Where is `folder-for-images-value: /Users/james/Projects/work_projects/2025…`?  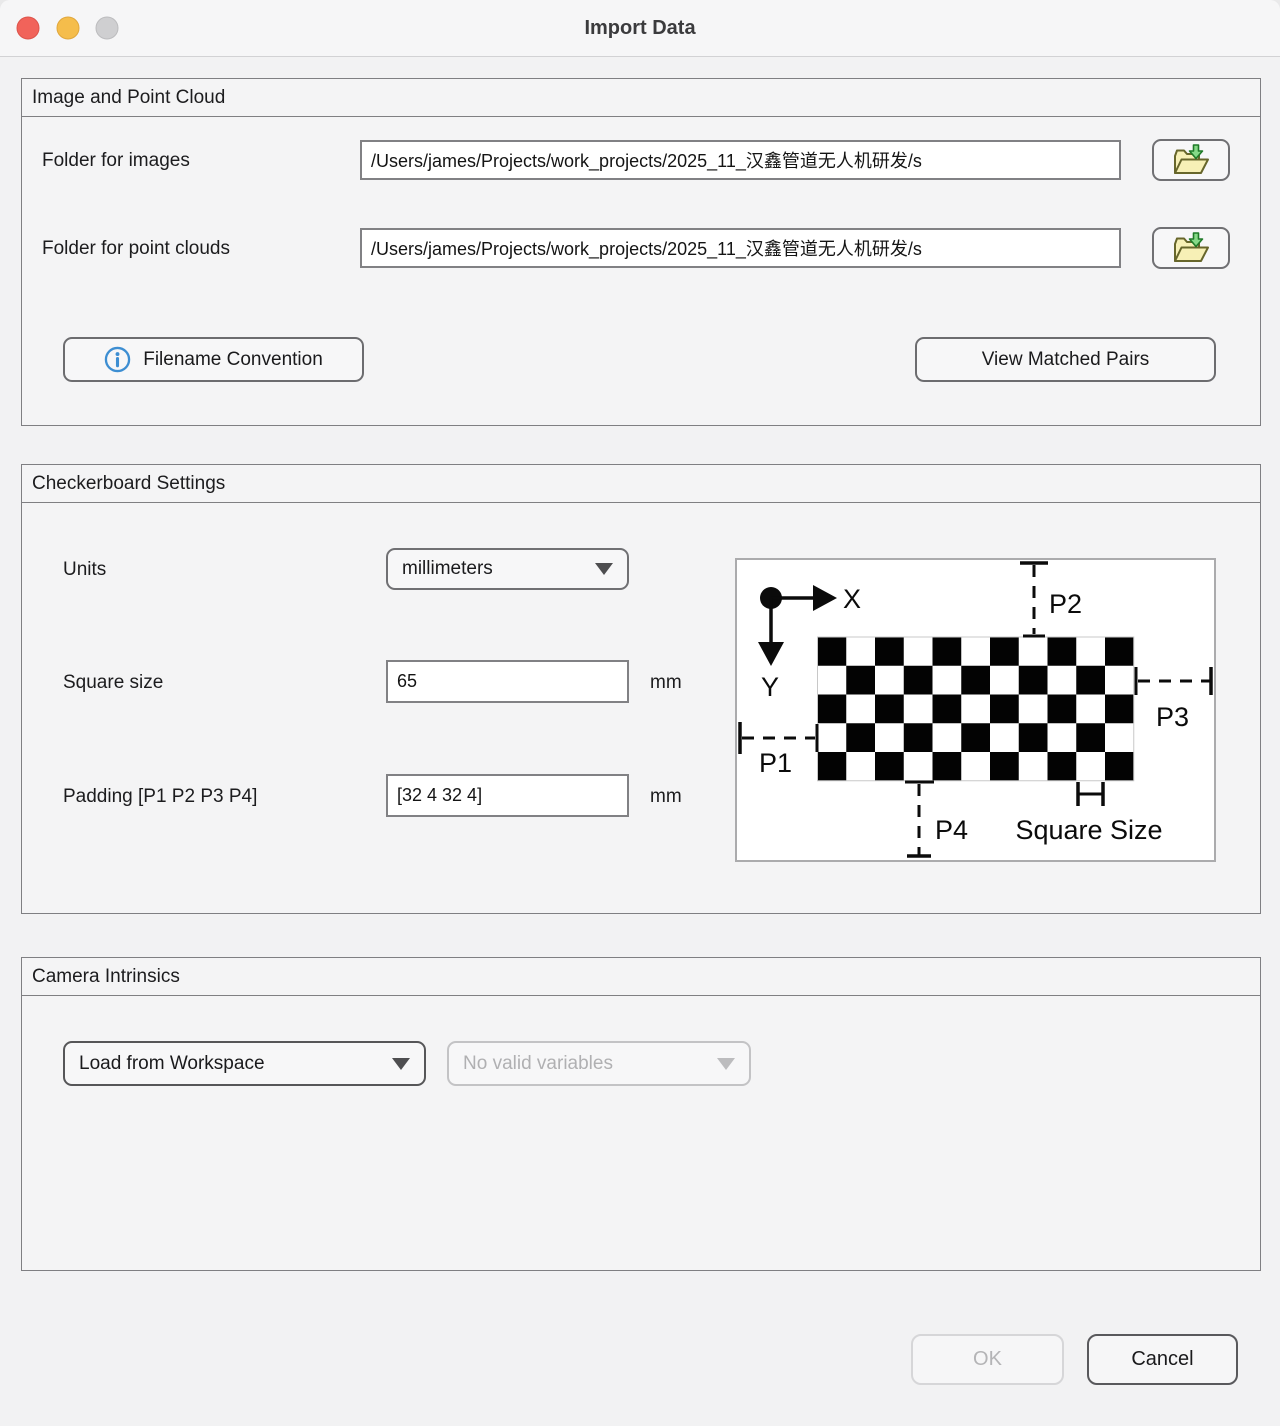
folder-for-images-value: /Users/james/Projects/work_projects/2025… is located at coordinates (646, 161).